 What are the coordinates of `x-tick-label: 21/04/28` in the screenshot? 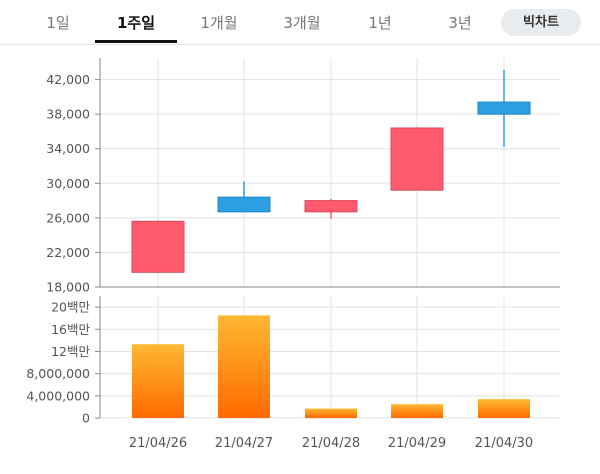 It's located at (331, 443).